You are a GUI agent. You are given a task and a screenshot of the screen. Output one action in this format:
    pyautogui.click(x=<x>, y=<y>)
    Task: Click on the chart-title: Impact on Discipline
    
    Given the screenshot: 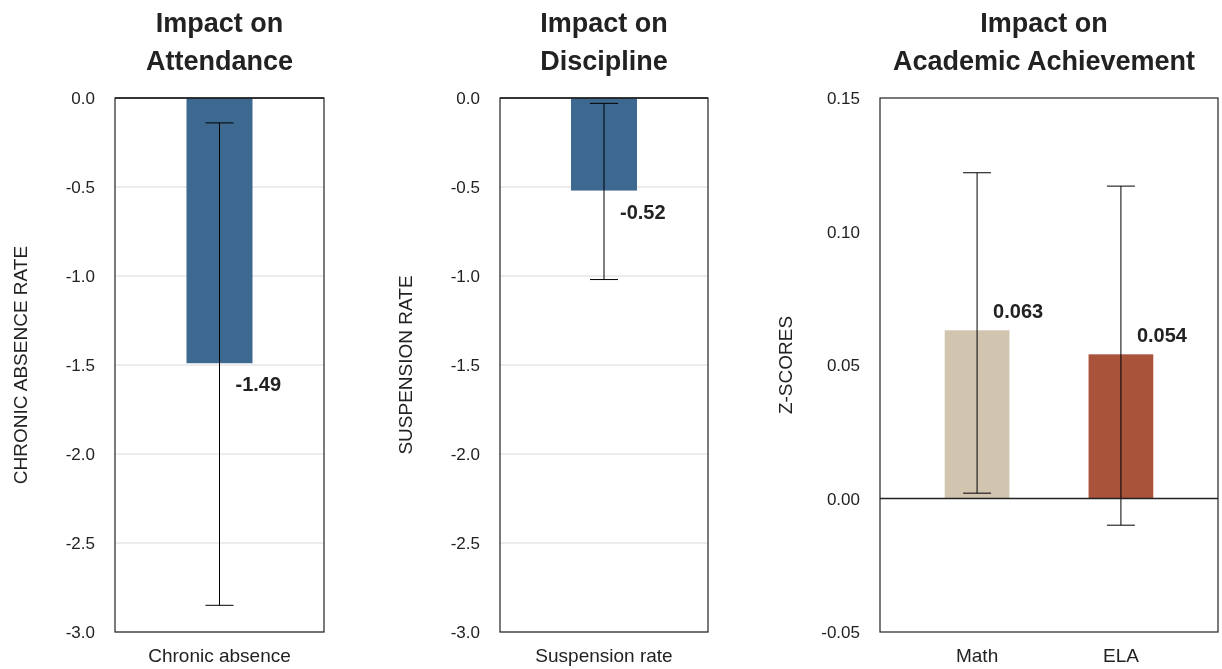 What is the action you would take?
    pyautogui.click(x=604, y=42)
    